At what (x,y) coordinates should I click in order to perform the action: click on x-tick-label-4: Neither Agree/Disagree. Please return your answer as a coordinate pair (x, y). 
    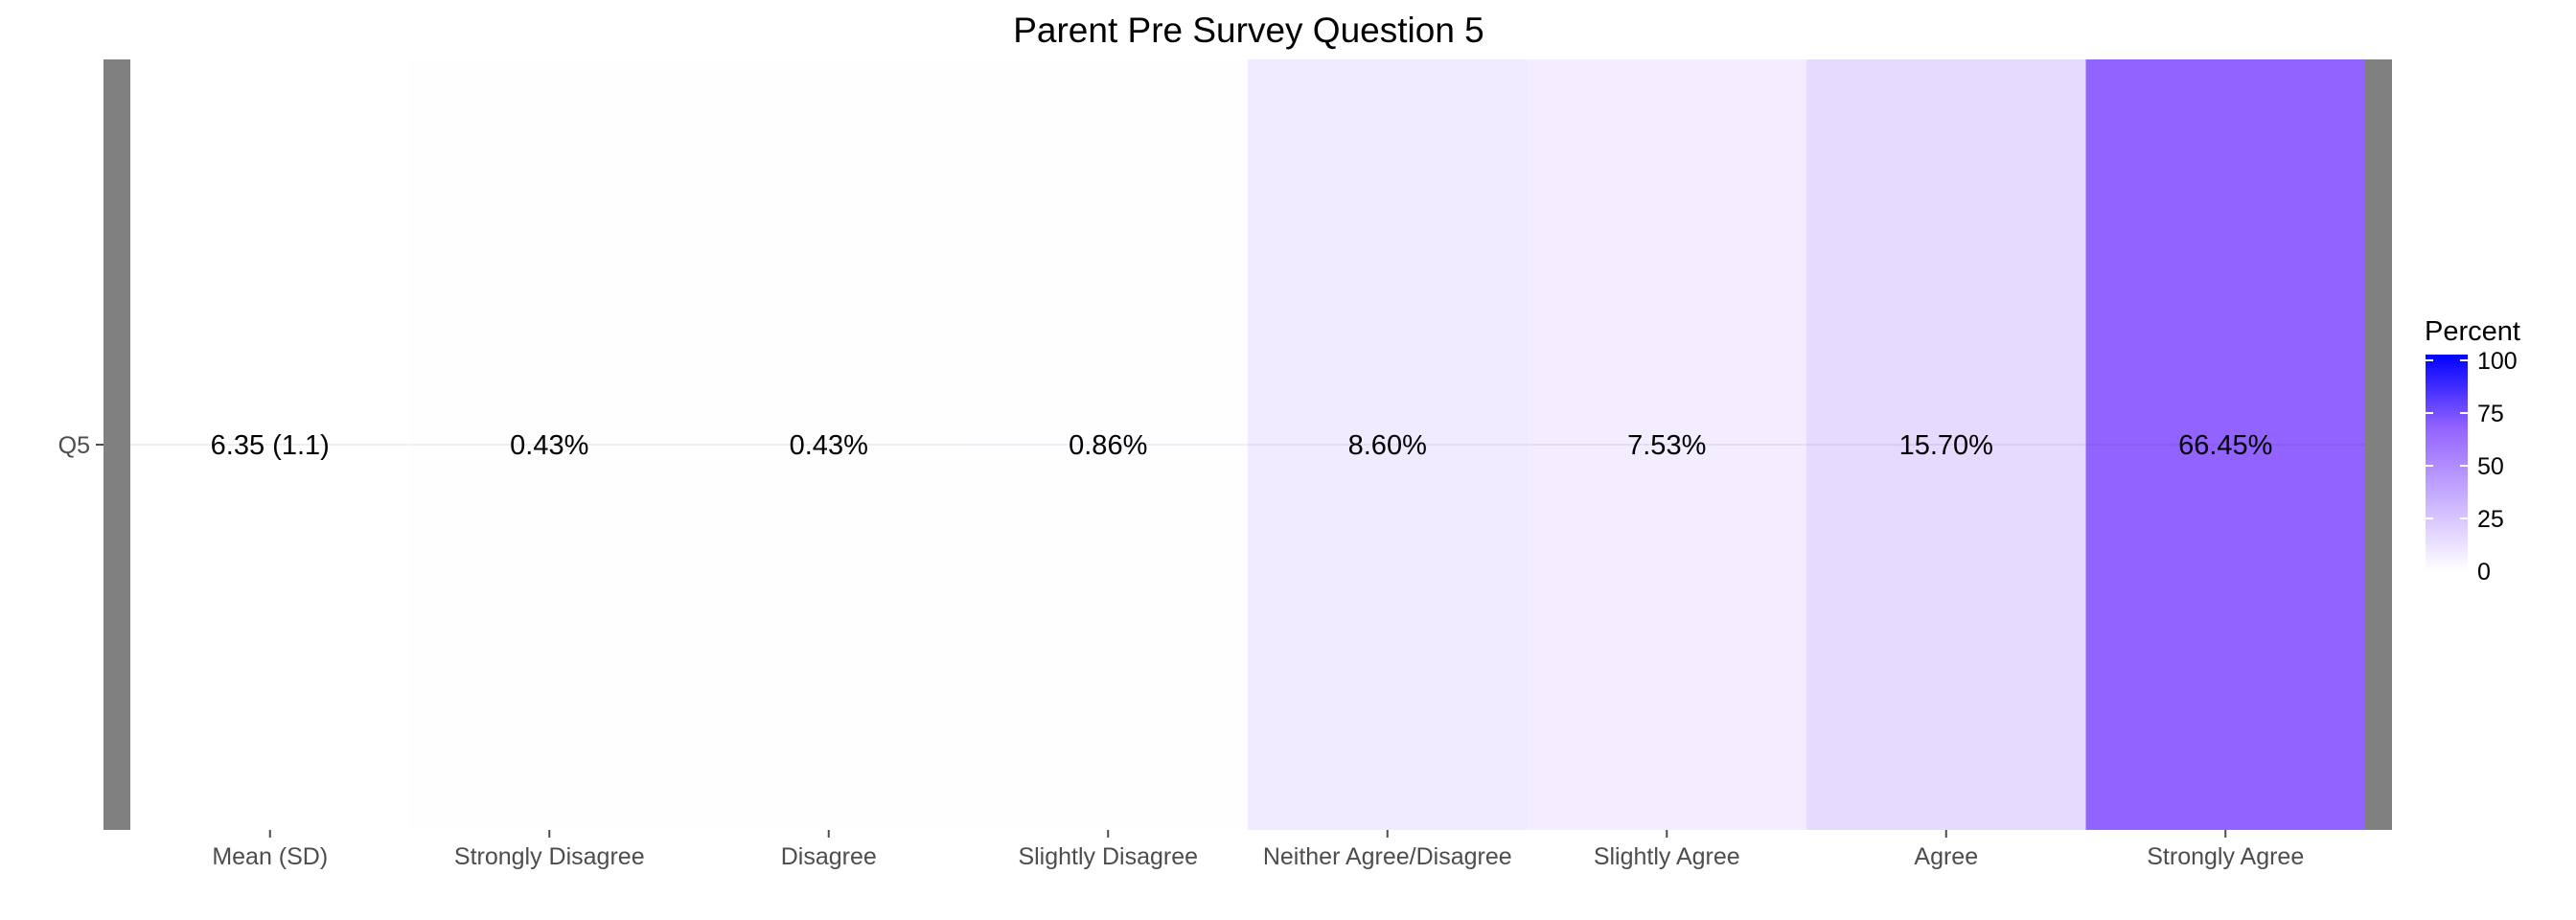
    Looking at the image, I should click on (1387, 856).